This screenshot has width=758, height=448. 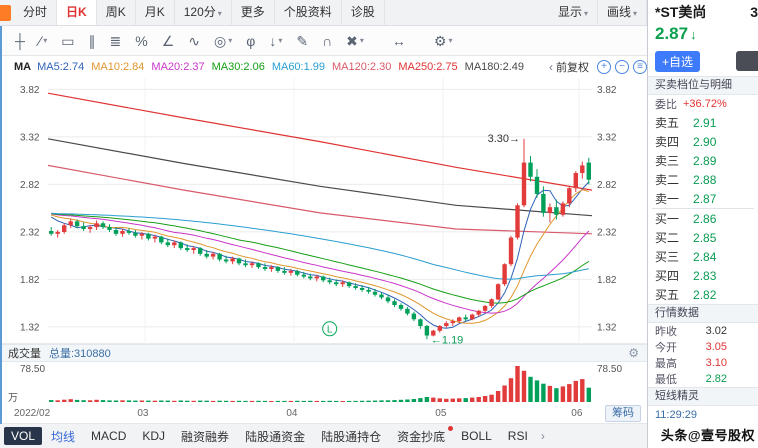 What do you see at coordinates (205, 436) in the screenshot?
I see `tab-margin-trading: 融资融券` at bounding box center [205, 436].